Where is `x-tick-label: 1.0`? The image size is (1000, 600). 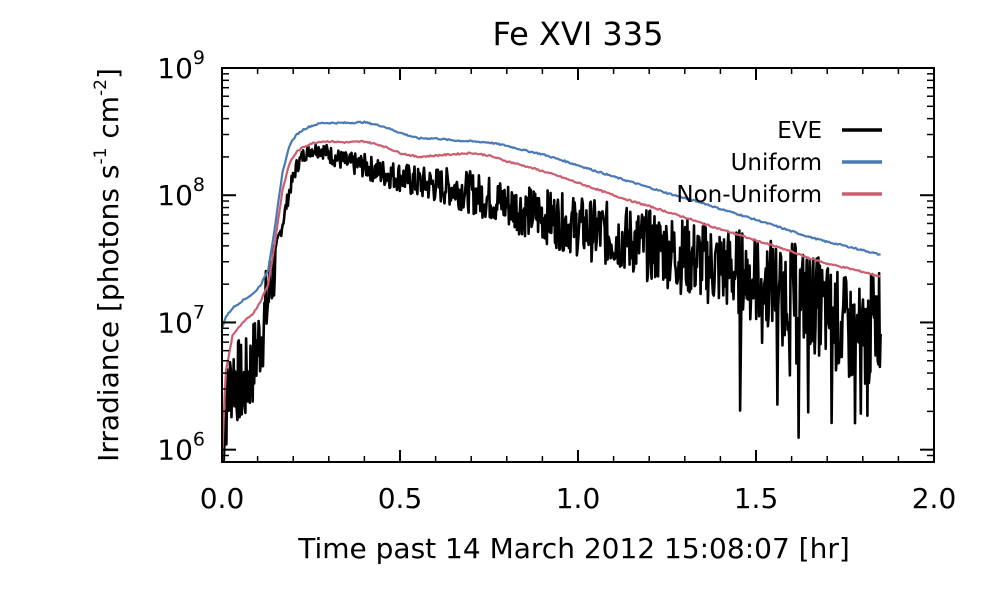 x-tick-label: 1.0 is located at coordinates (578, 498).